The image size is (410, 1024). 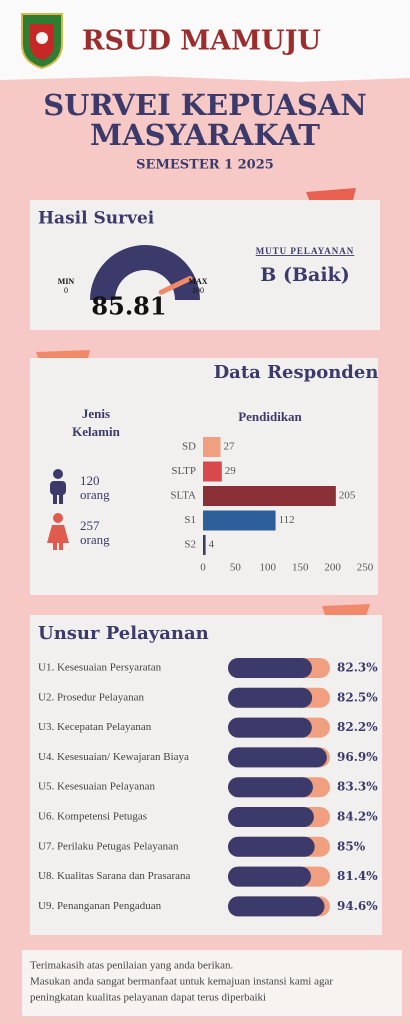 What do you see at coordinates (95, 494) in the screenshot?
I see `male-unit: orang` at bounding box center [95, 494].